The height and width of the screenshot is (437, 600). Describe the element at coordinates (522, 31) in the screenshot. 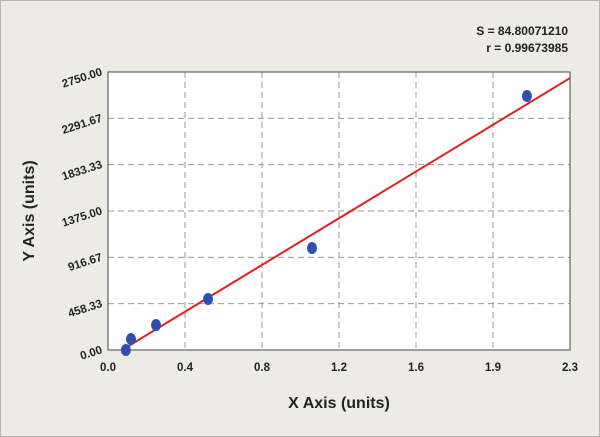

I see `annotation: S = 84.80071210` at that location.